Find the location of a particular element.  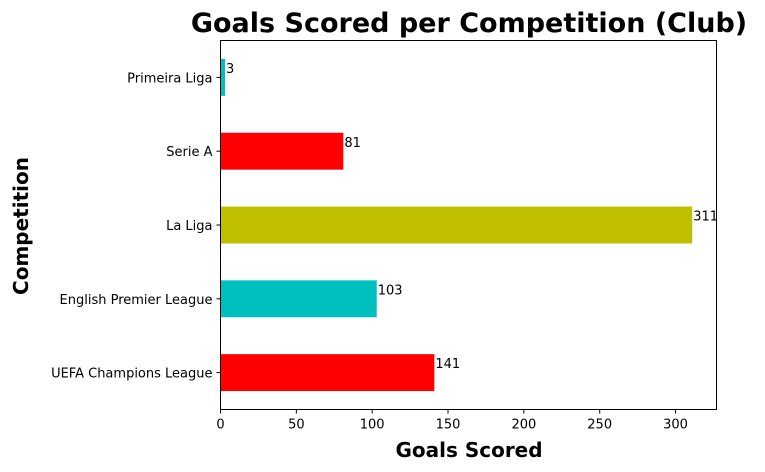

y-tick-label: La Liga is located at coordinates (189, 226).